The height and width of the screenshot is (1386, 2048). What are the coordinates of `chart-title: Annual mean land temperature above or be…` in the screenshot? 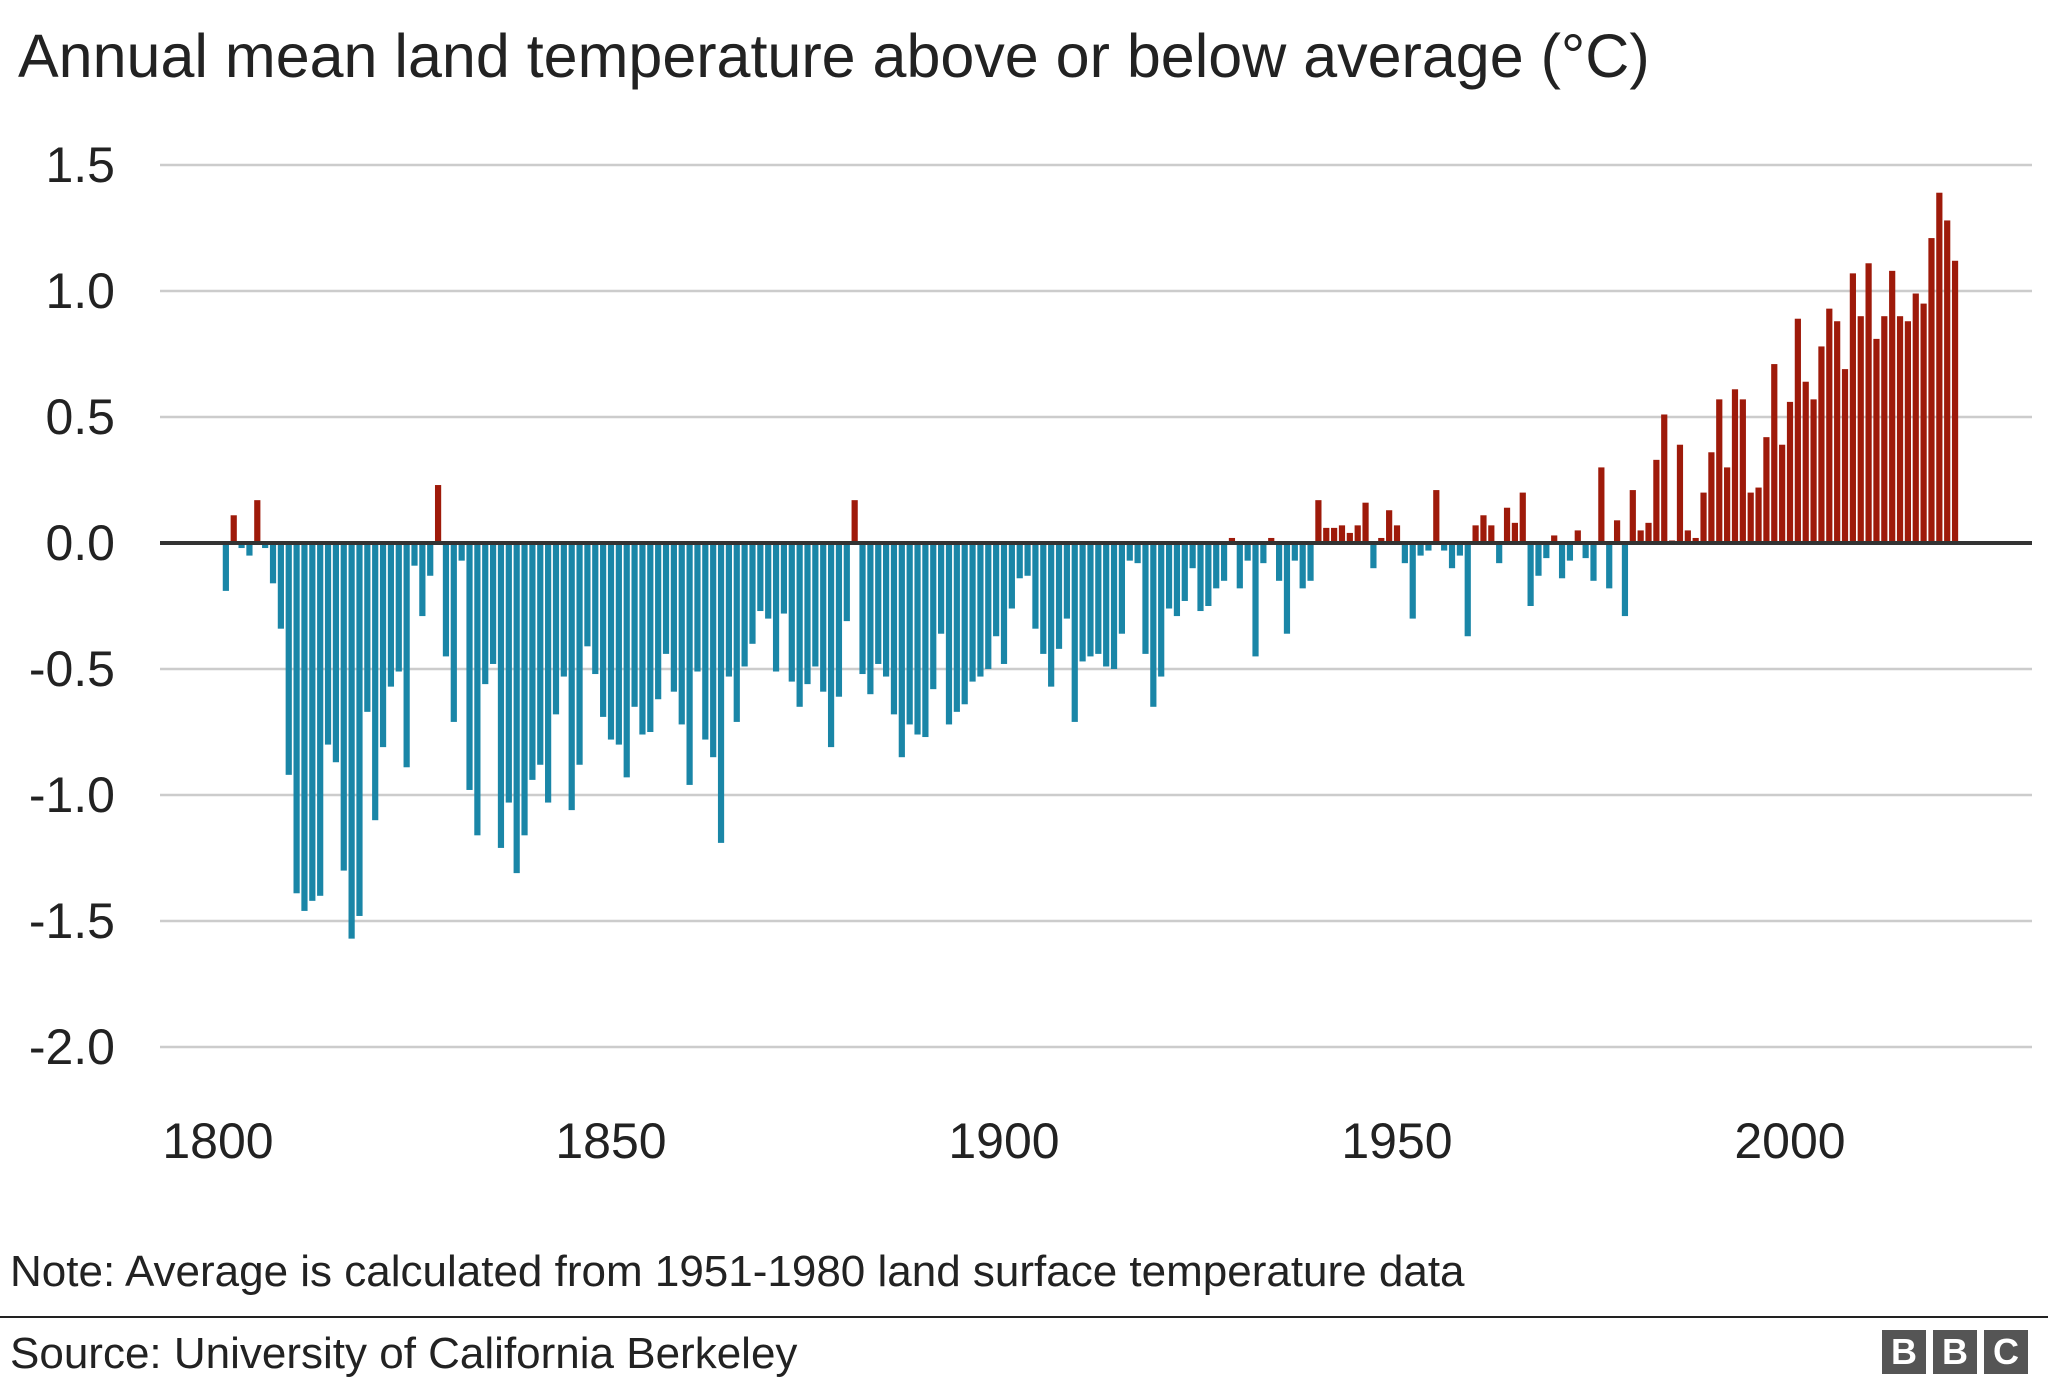 It's located at (834, 56).